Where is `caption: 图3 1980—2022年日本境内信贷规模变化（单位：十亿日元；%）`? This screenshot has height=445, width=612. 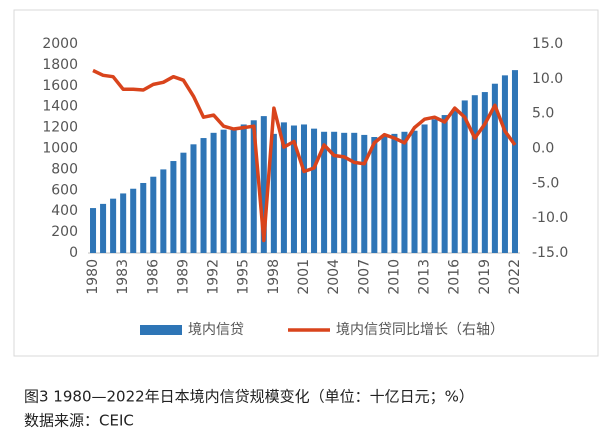 caption: 图3 1980—2022年日本境内信贷规模变化（单位：十亿日元；%） is located at coordinates (249, 397).